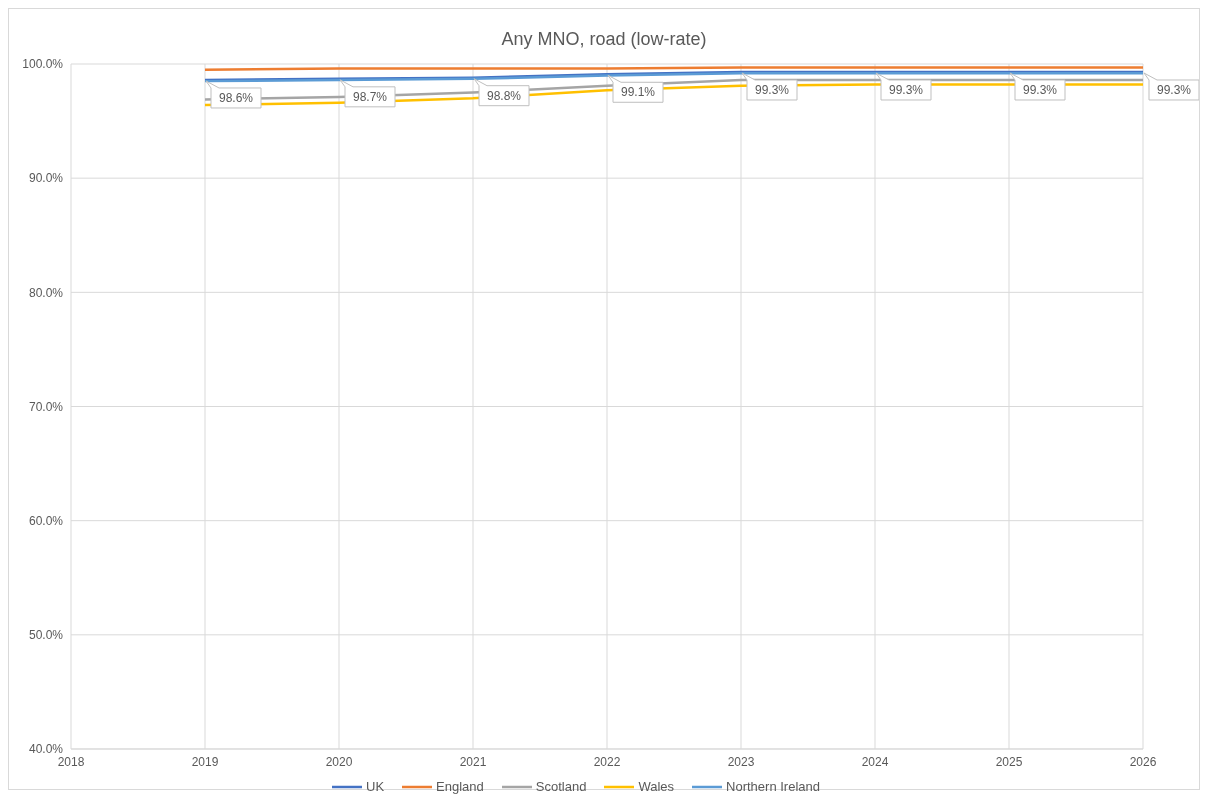  What do you see at coordinates (638, 92) in the screenshot?
I see `data-label: 99.1%` at bounding box center [638, 92].